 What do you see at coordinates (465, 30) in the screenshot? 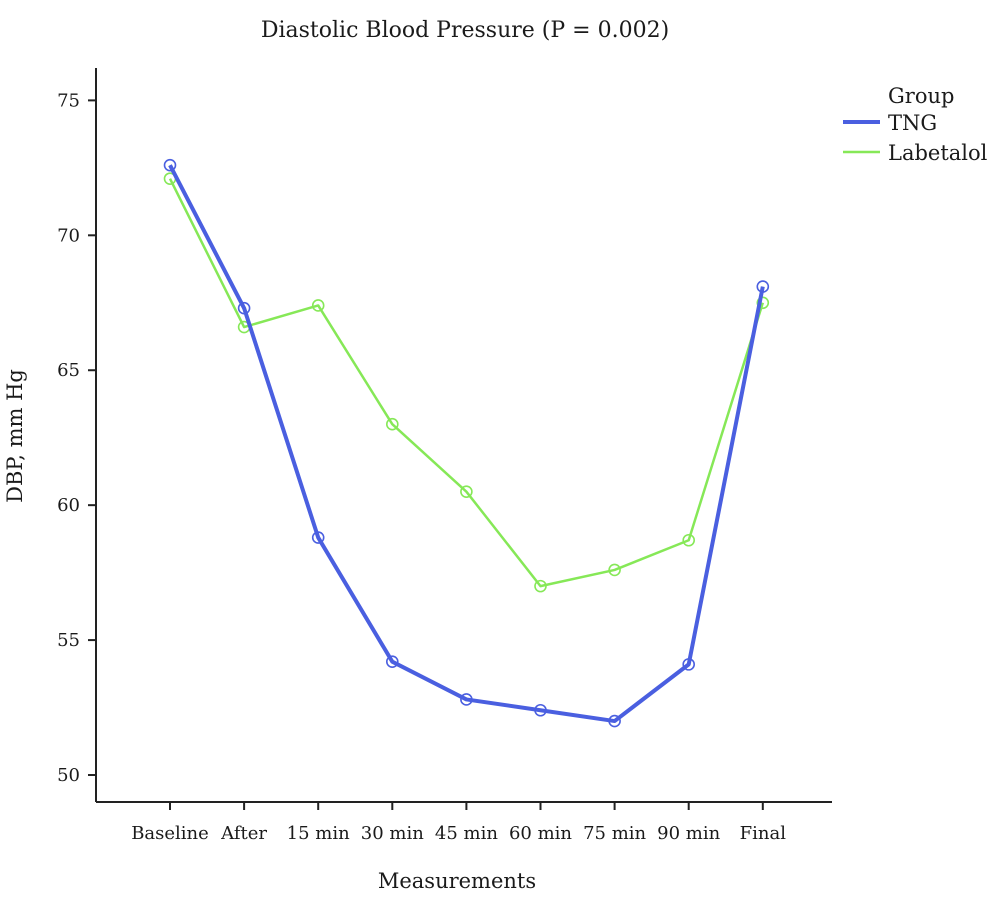
I see `chart-title: Diastolic Blood Pressure (P = 0.002)` at bounding box center [465, 30].